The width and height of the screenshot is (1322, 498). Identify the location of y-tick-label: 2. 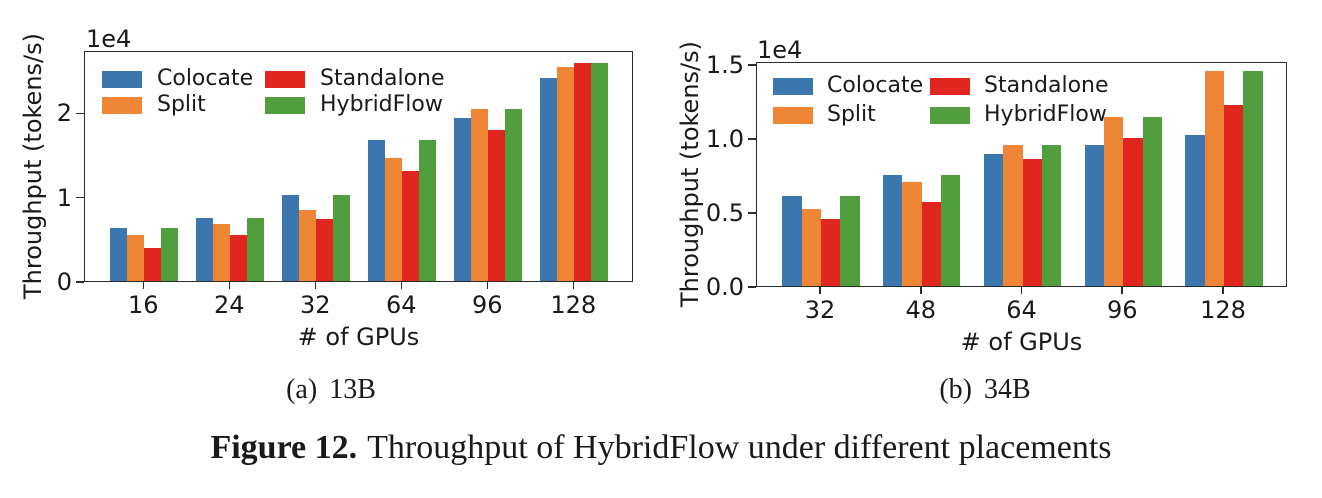
(64, 113).